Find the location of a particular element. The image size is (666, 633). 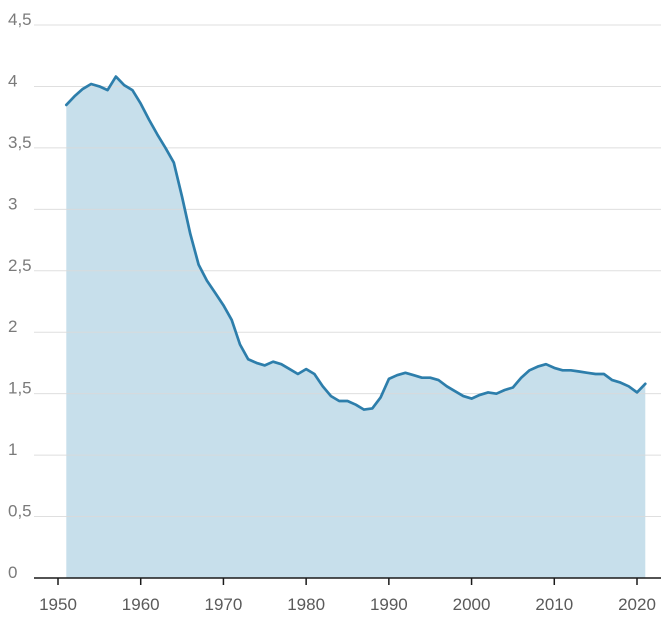

x-axis-label: 2020 is located at coordinates (637, 604).